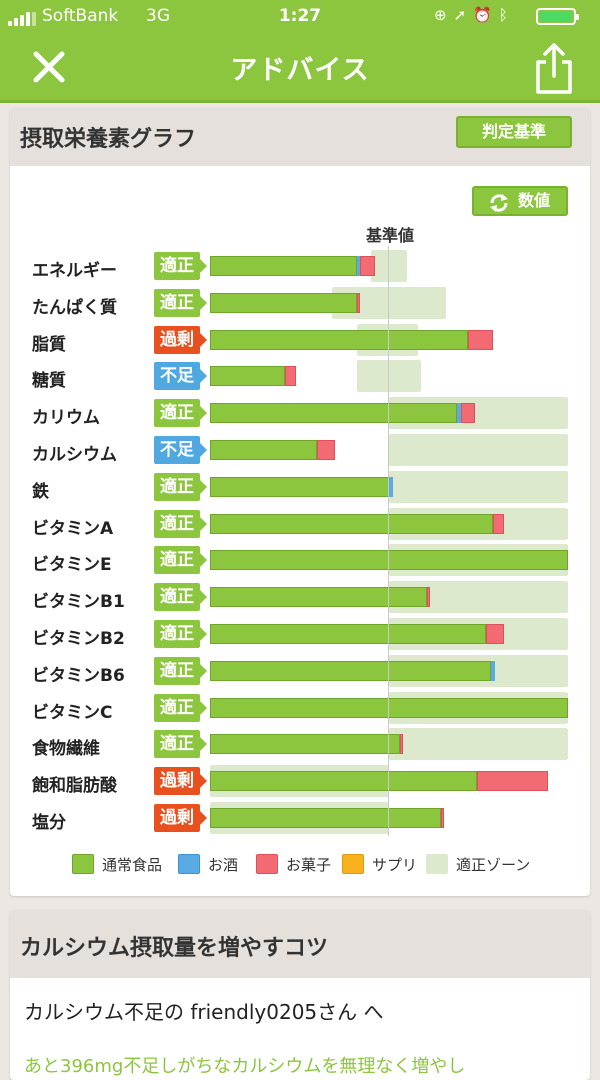  I want to click on baseline-label: 基準値, so click(389, 235).